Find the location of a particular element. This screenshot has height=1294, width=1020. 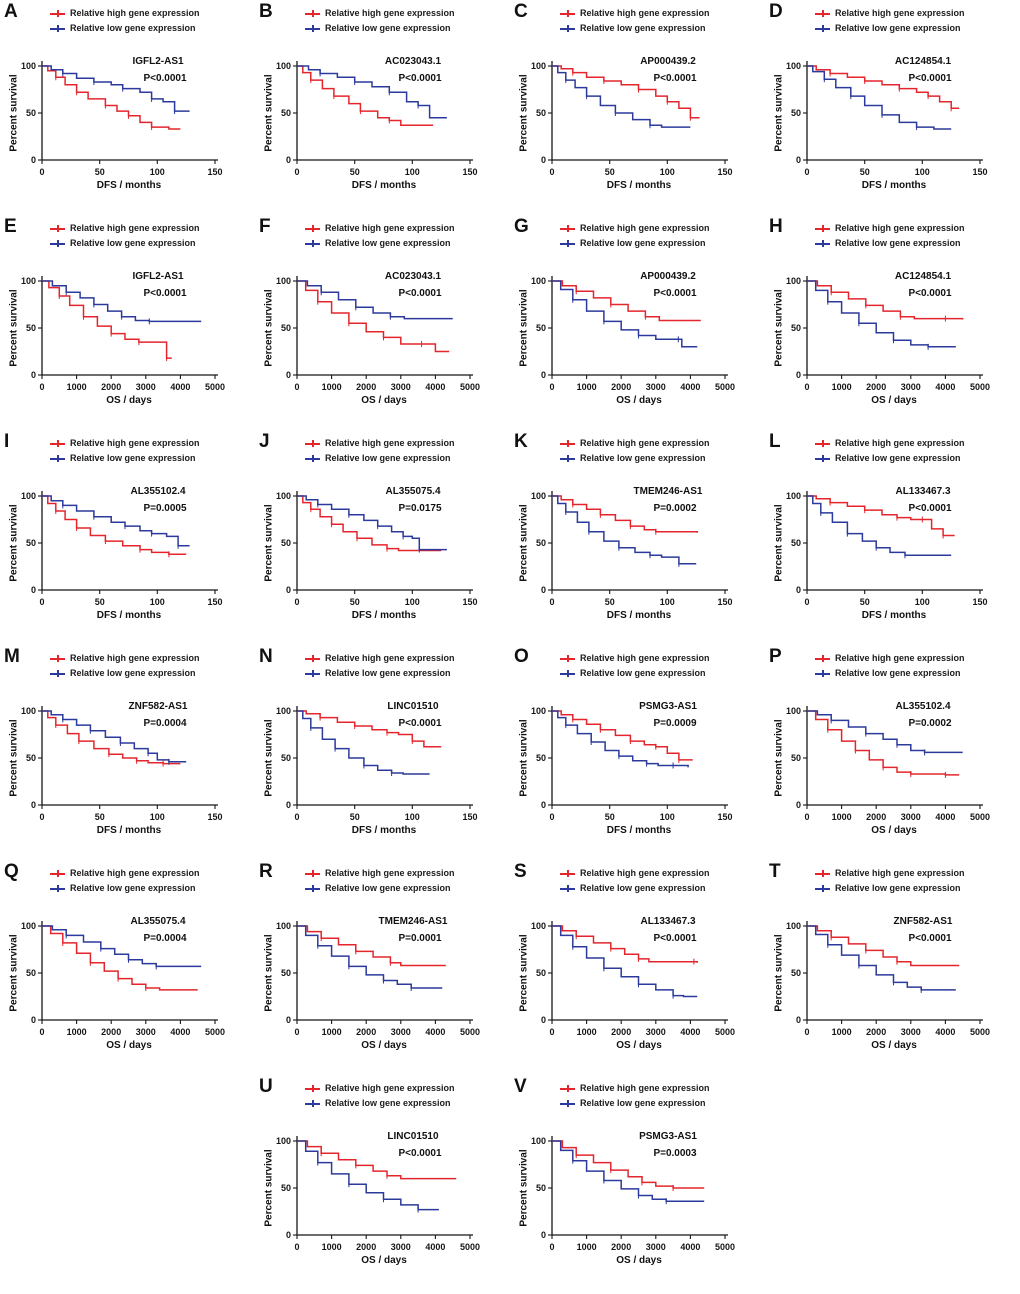

gene-title: AP000439.2 is located at coordinates (668, 61).